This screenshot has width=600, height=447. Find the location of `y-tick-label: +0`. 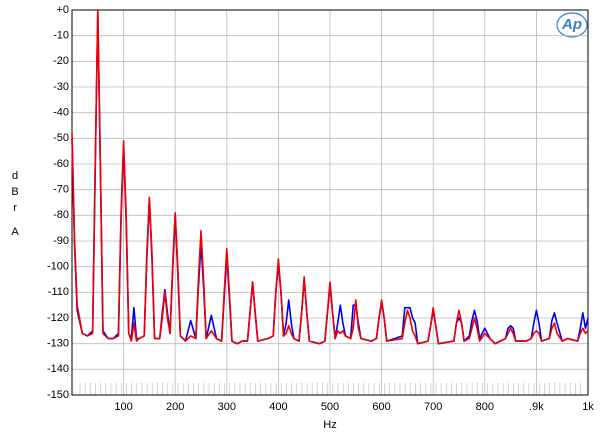

y-tick-label: +0 is located at coordinates (62, 10).